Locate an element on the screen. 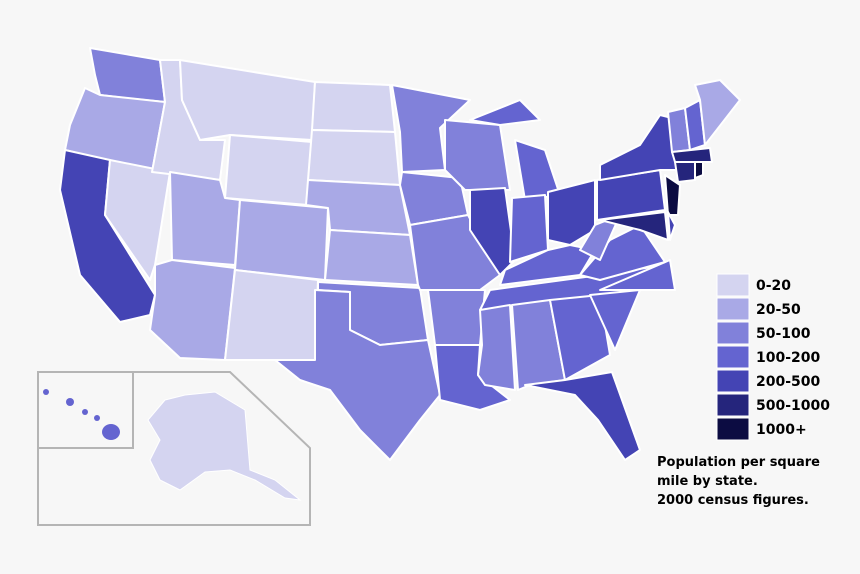 The height and width of the screenshot is (574, 860). legend-label: 20-50 is located at coordinates (778, 310).